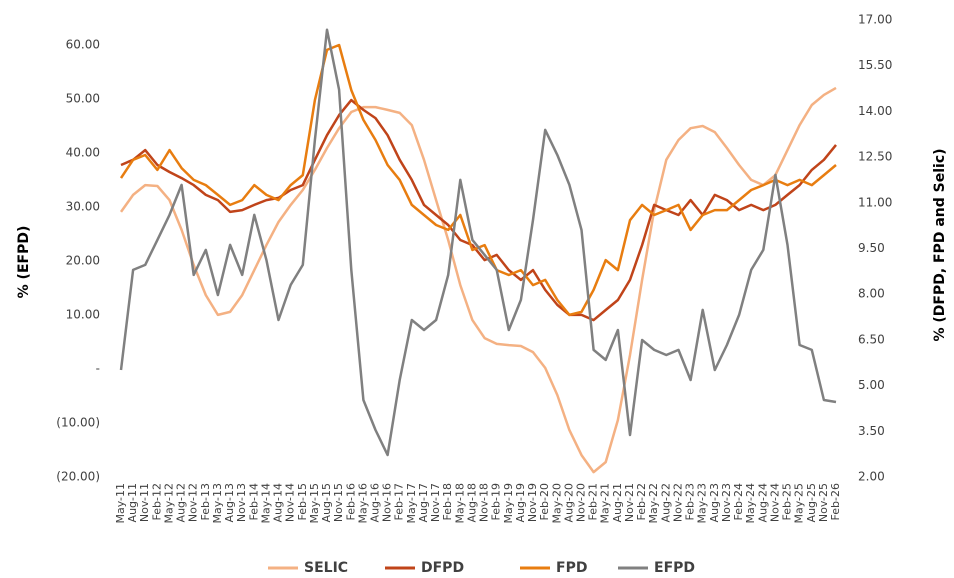 The width and height of the screenshot is (954, 578). Describe the element at coordinates (326, 502) in the screenshot. I see `x-tick-label: Aug-15` at that location.